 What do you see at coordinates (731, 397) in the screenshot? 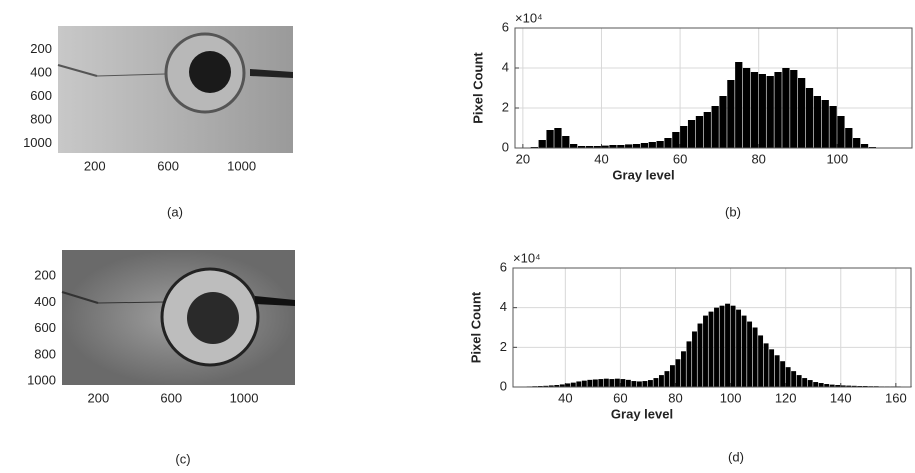
I see `x-tick-label: 100` at bounding box center [731, 397].